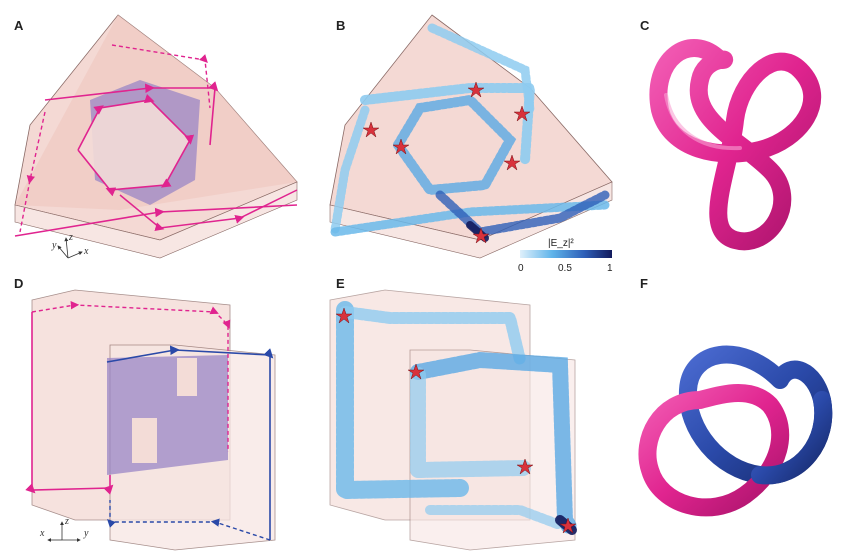 The height and width of the screenshot is (551, 843). I want to click on axis-label-x-bottom: x, so click(42, 533).